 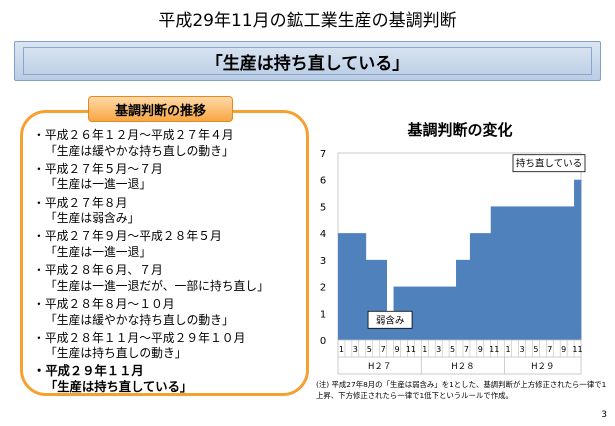 I want to click on headline-banner: 「生産は持ち直している」, so click(x=307, y=61).